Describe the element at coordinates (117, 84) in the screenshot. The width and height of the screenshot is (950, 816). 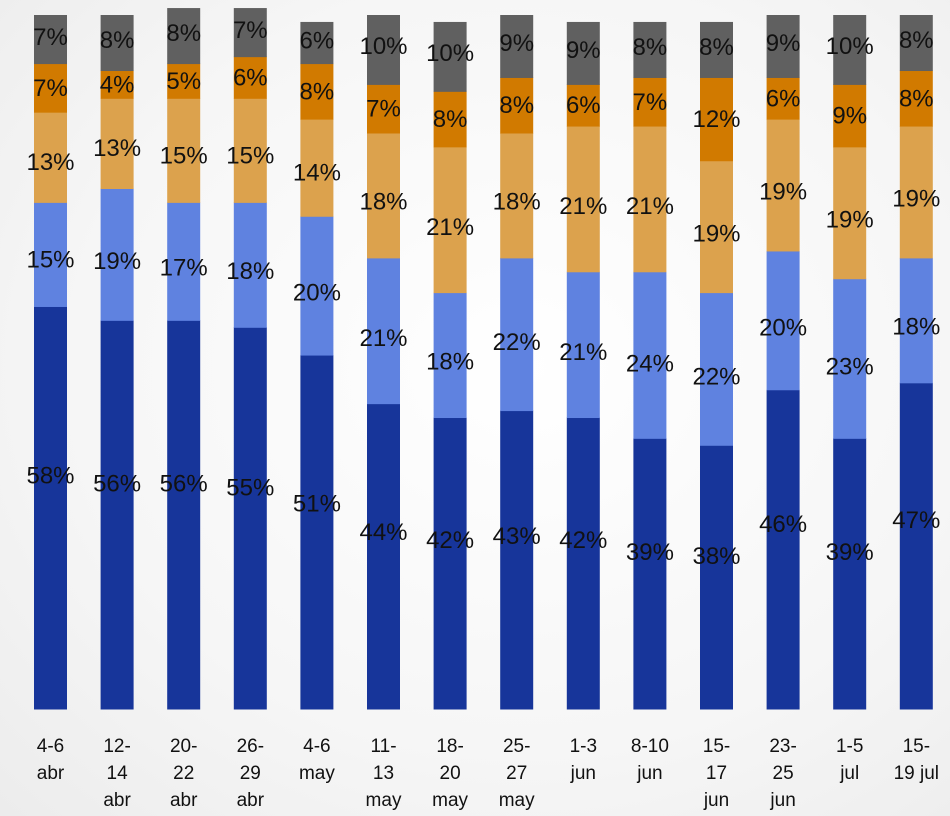
I see `data-label: 4%` at that location.